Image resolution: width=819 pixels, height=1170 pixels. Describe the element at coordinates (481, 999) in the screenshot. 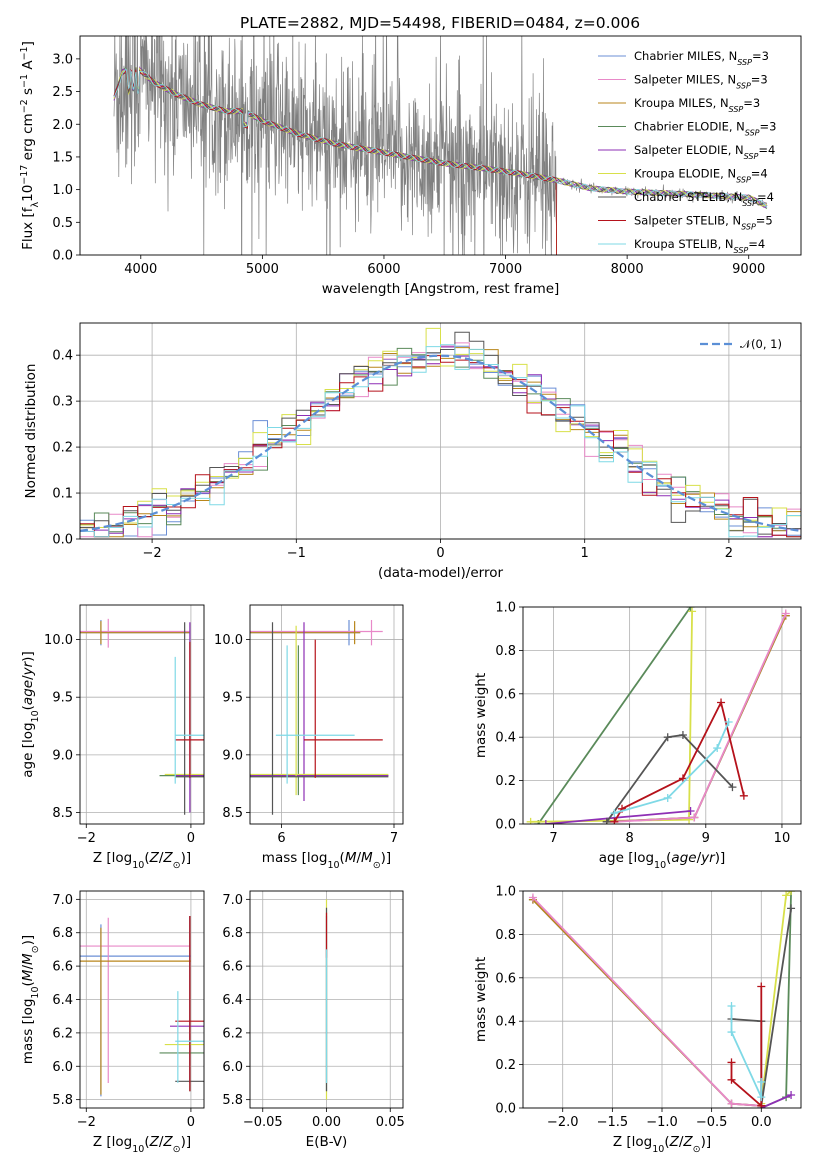

I see `y-axis-label: mass weight` at that location.